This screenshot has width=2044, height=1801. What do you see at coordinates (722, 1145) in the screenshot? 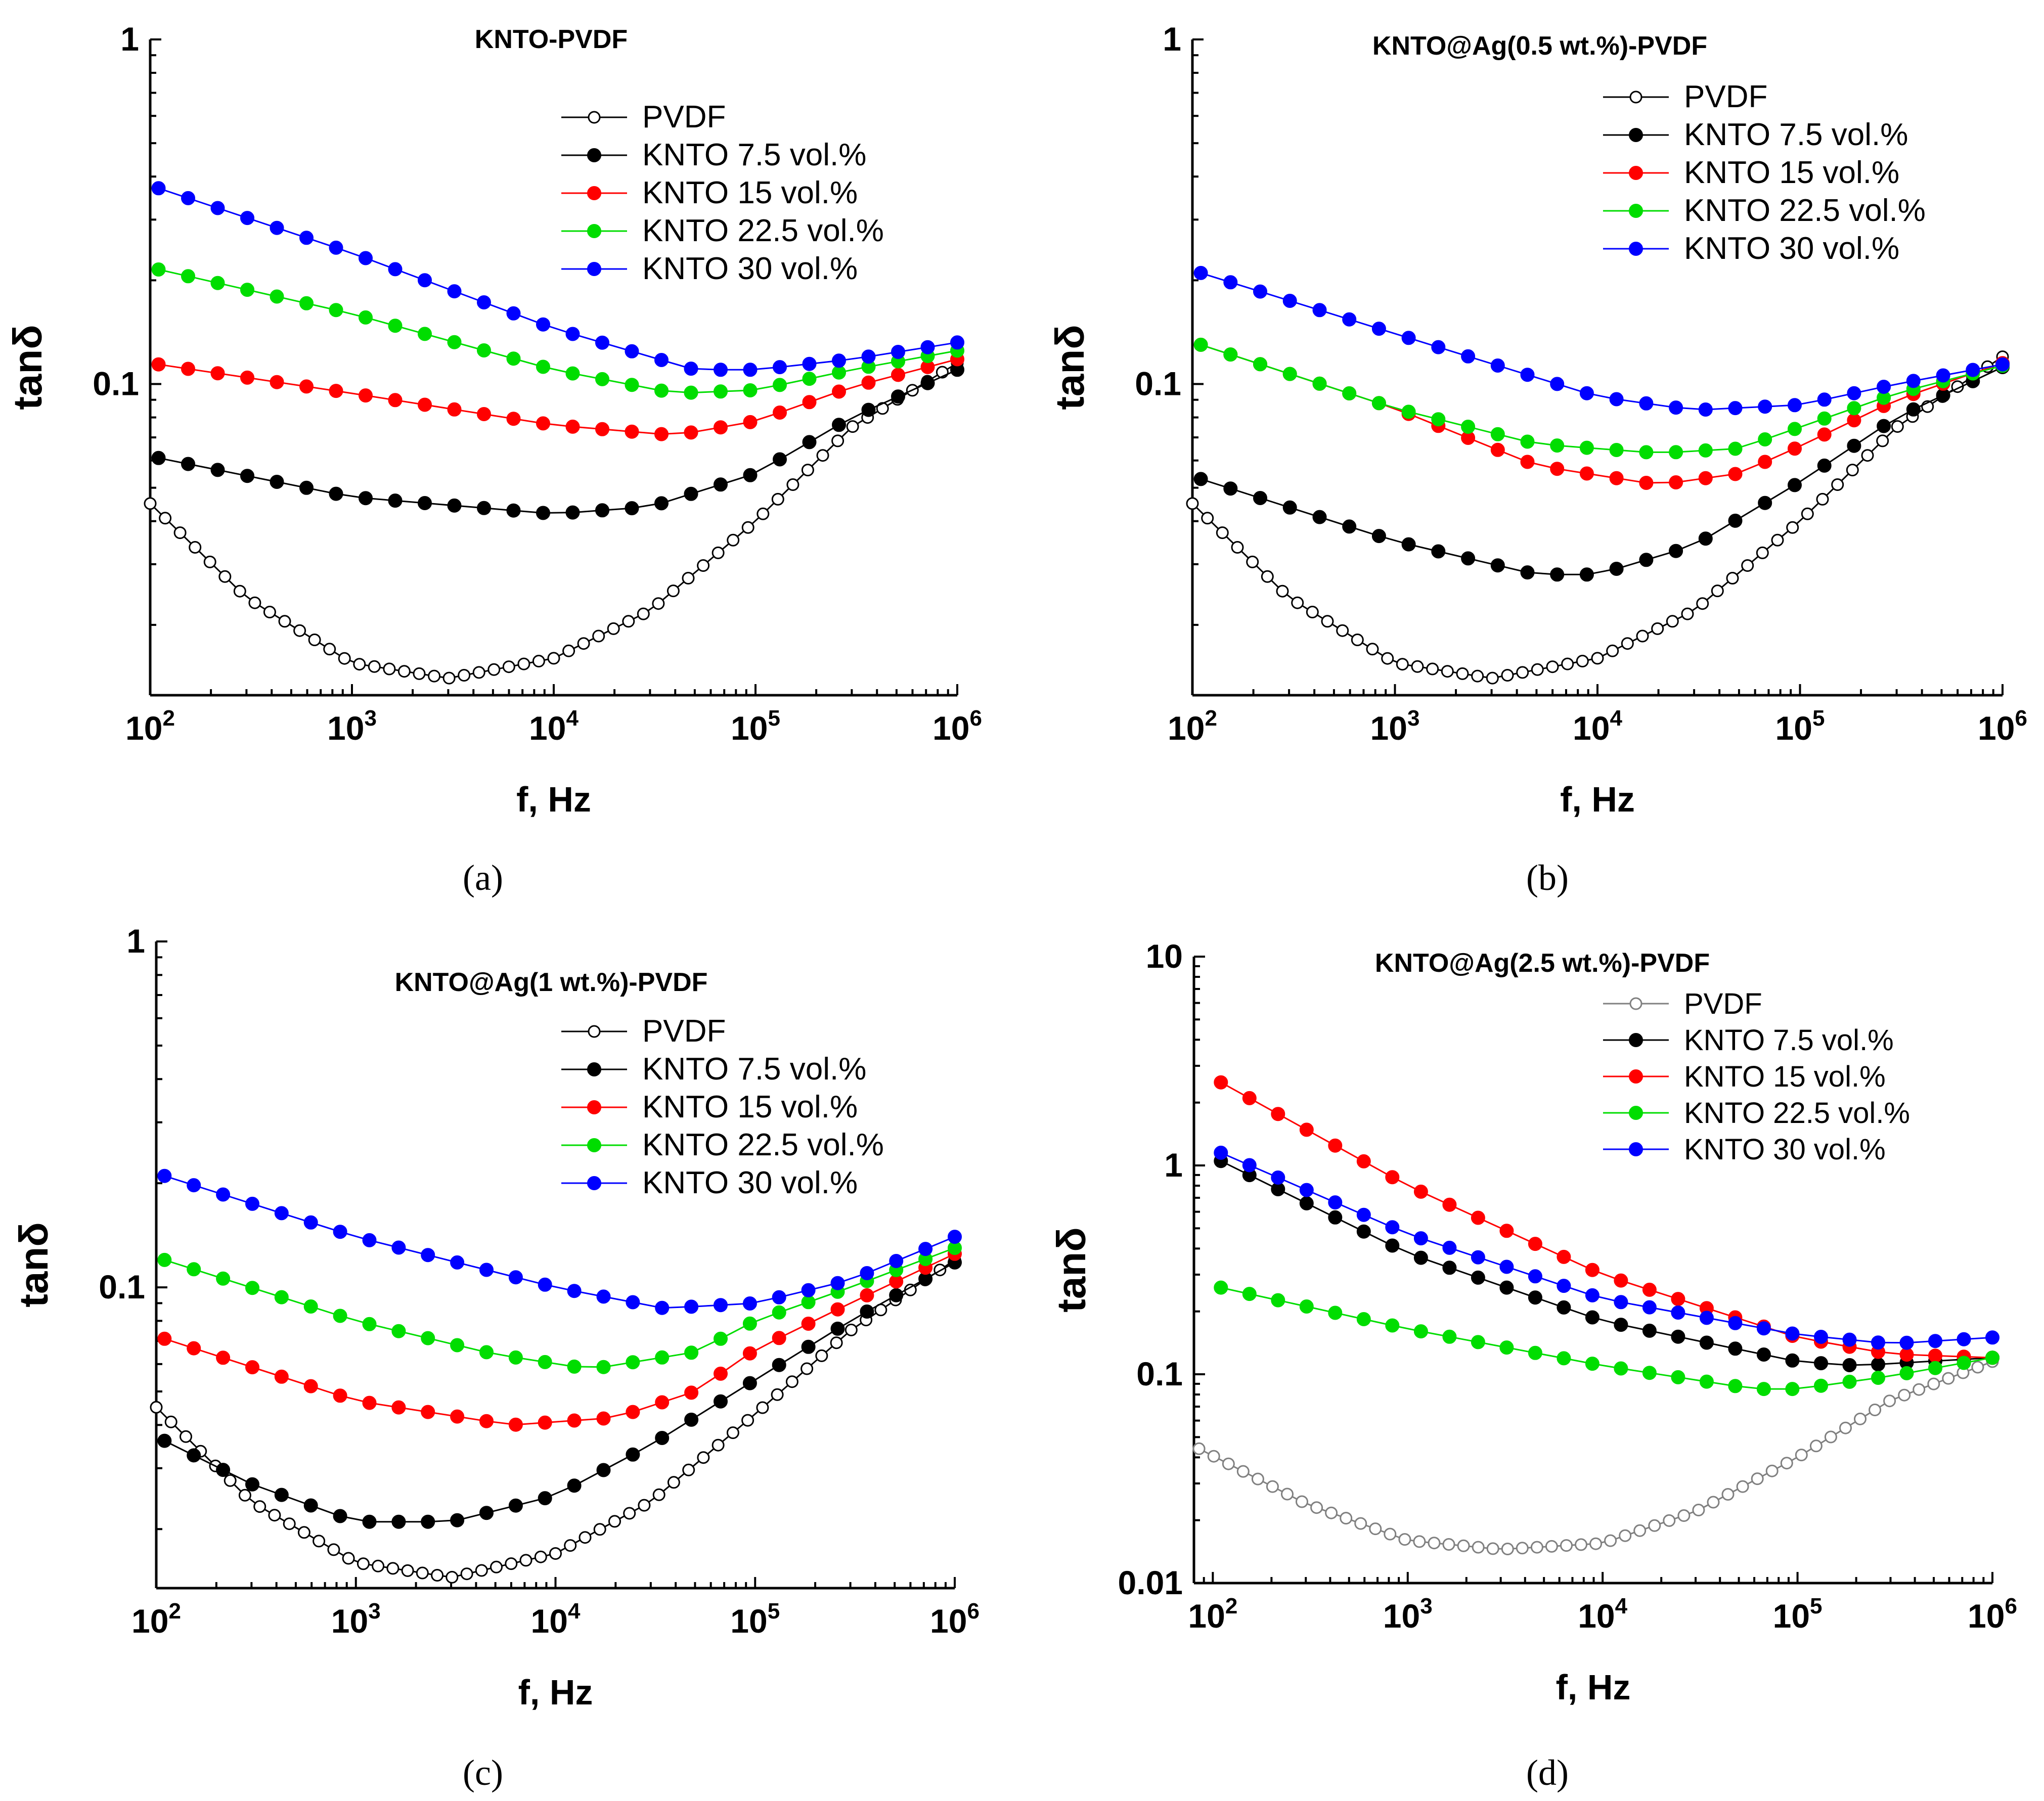
I see `legend-entry: KNTO 22.5 vol.%` at bounding box center [722, 1145].